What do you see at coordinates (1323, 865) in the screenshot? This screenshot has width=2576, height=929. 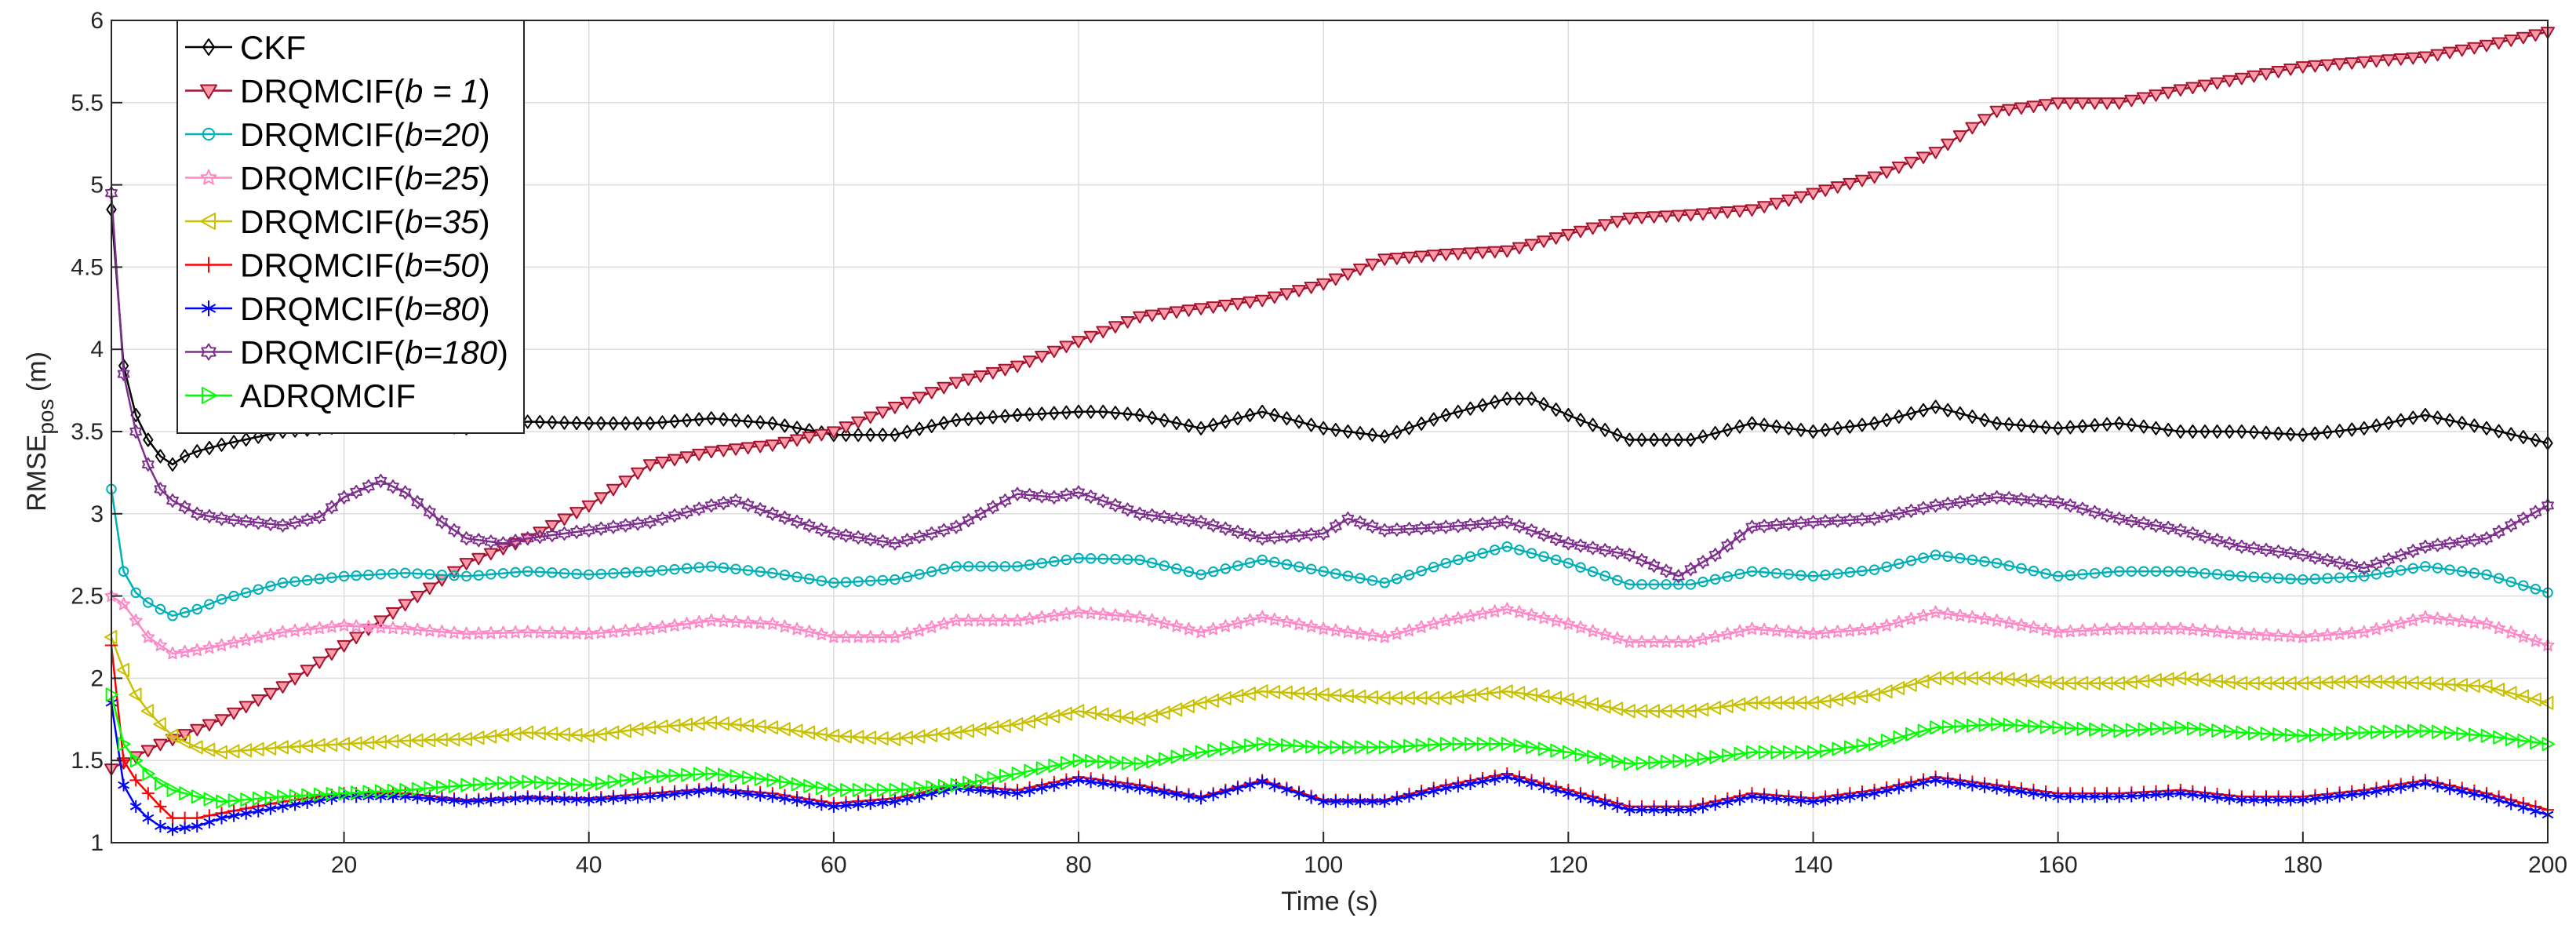 I see `x-tick-label: 100` at bounding box center [1323, 865].